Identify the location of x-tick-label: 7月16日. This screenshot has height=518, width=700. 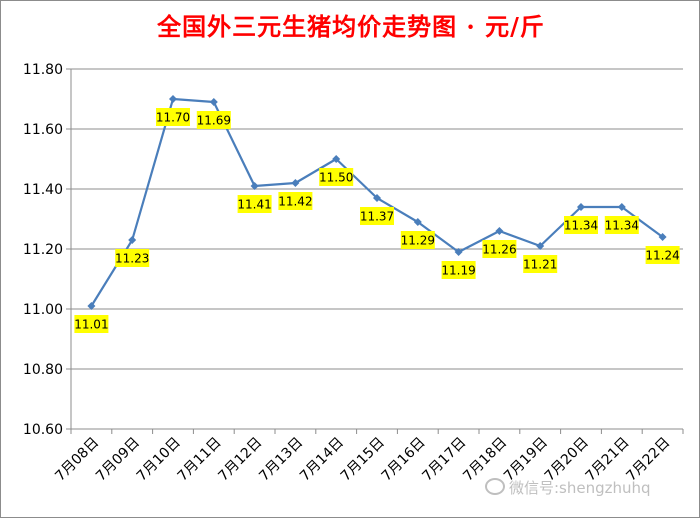
(404, 460).